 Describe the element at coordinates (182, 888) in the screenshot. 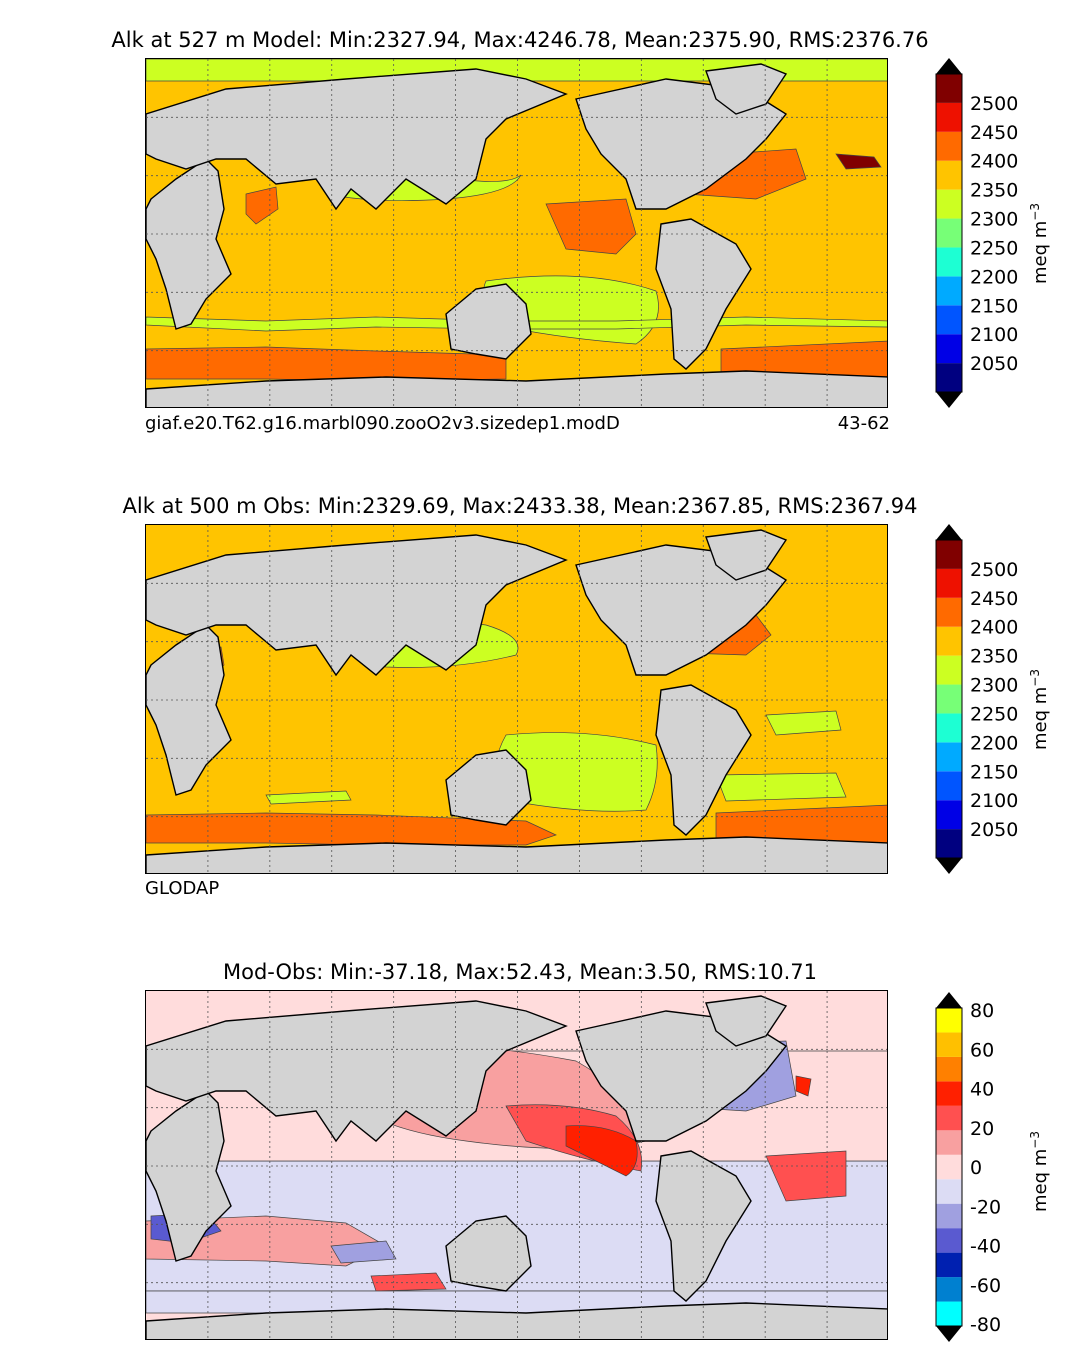

I see `caption-left: GLODAP` at that location.